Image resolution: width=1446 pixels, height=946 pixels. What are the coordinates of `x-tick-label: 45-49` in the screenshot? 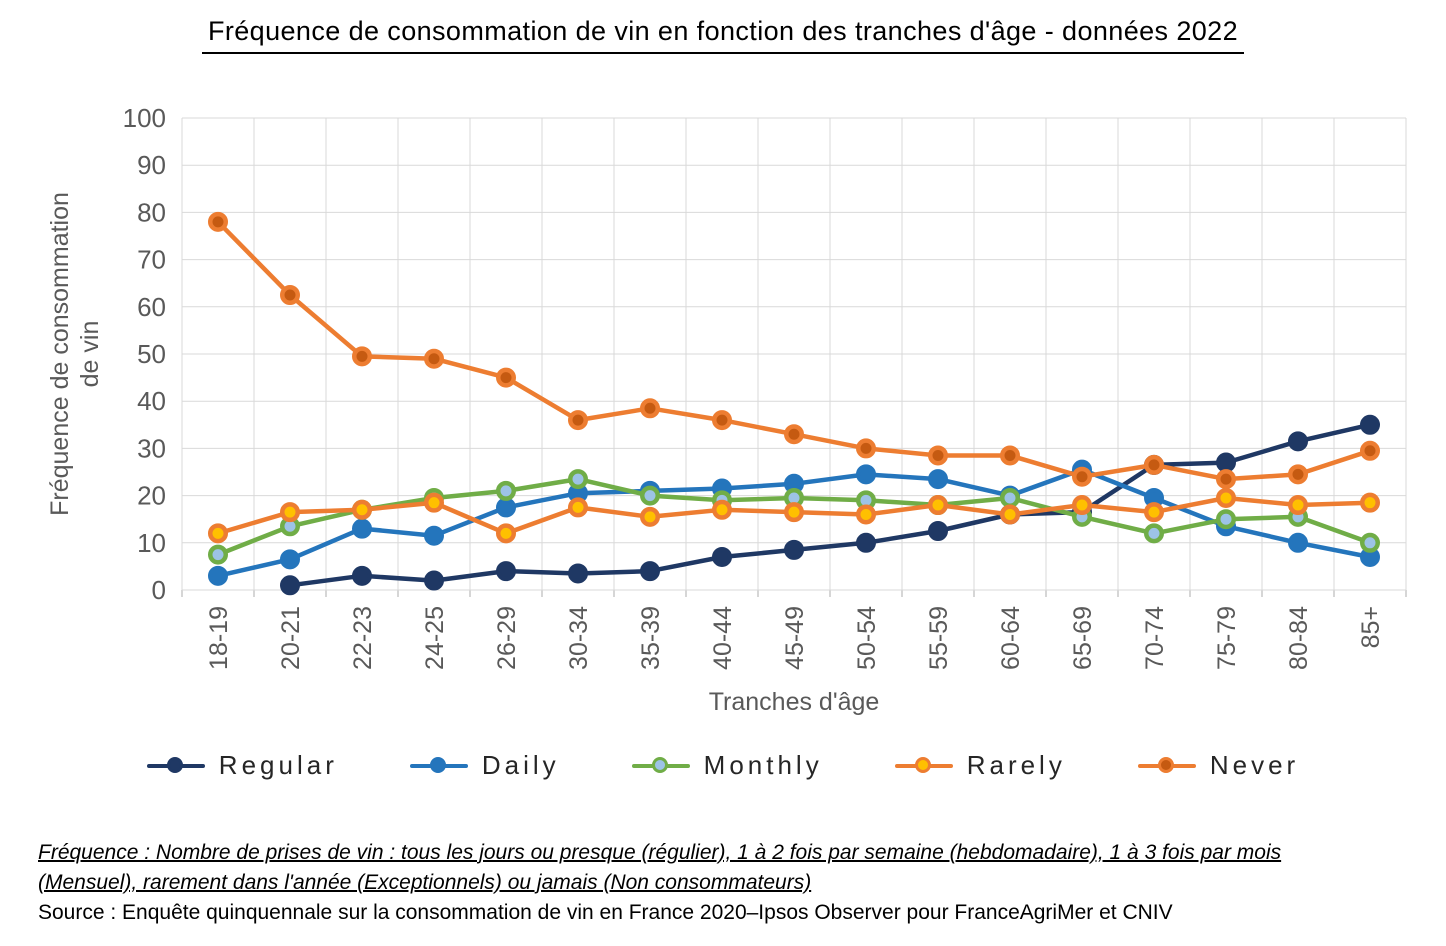 It's located at (795, 638).